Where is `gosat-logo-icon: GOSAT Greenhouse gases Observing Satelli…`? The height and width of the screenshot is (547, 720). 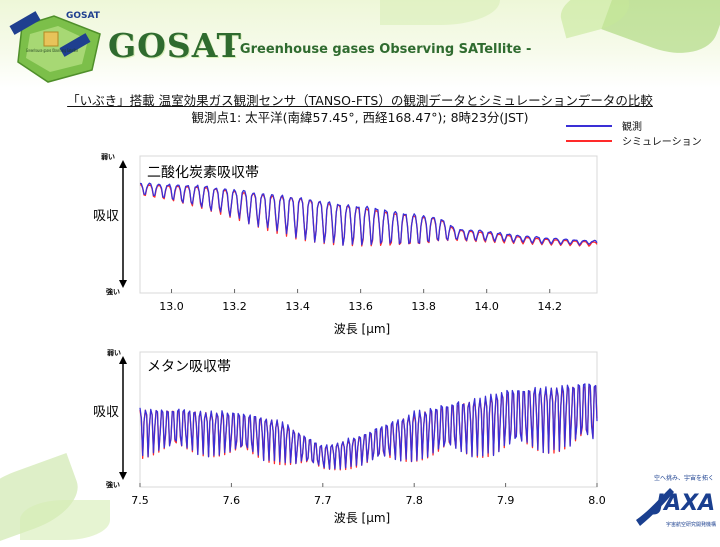
gosat-logo-icon: GOSAT Greenhouse gases Observing Satelli… is located at coordinates (55, 47).